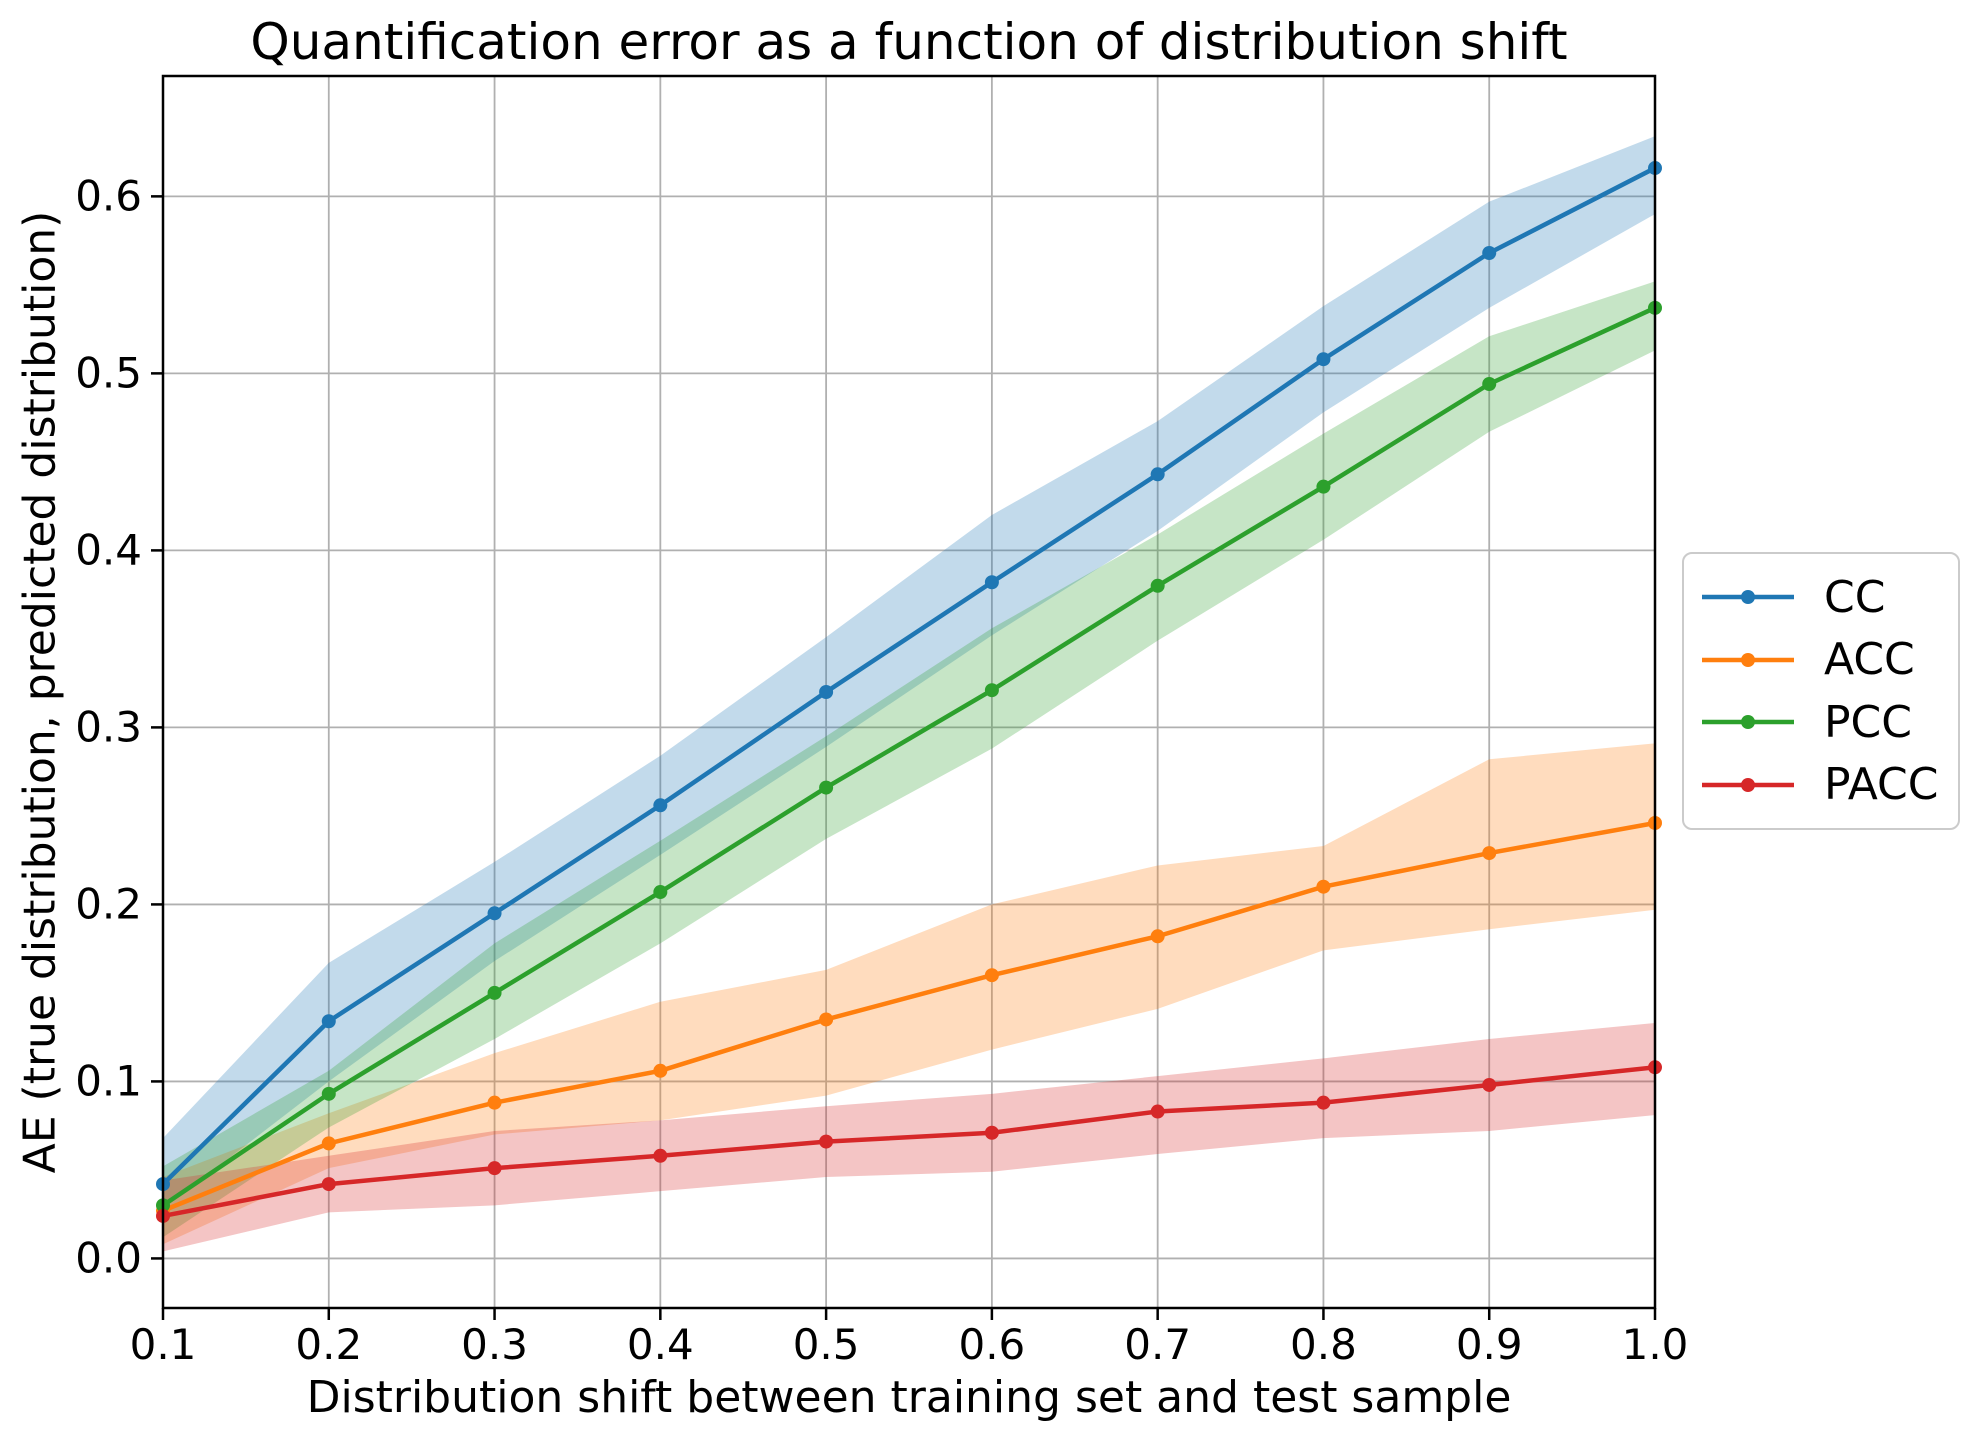  Describe the element at coordinates (992, 1344) in the screenshot. I see `x-tick-label: 0.6` at that location.